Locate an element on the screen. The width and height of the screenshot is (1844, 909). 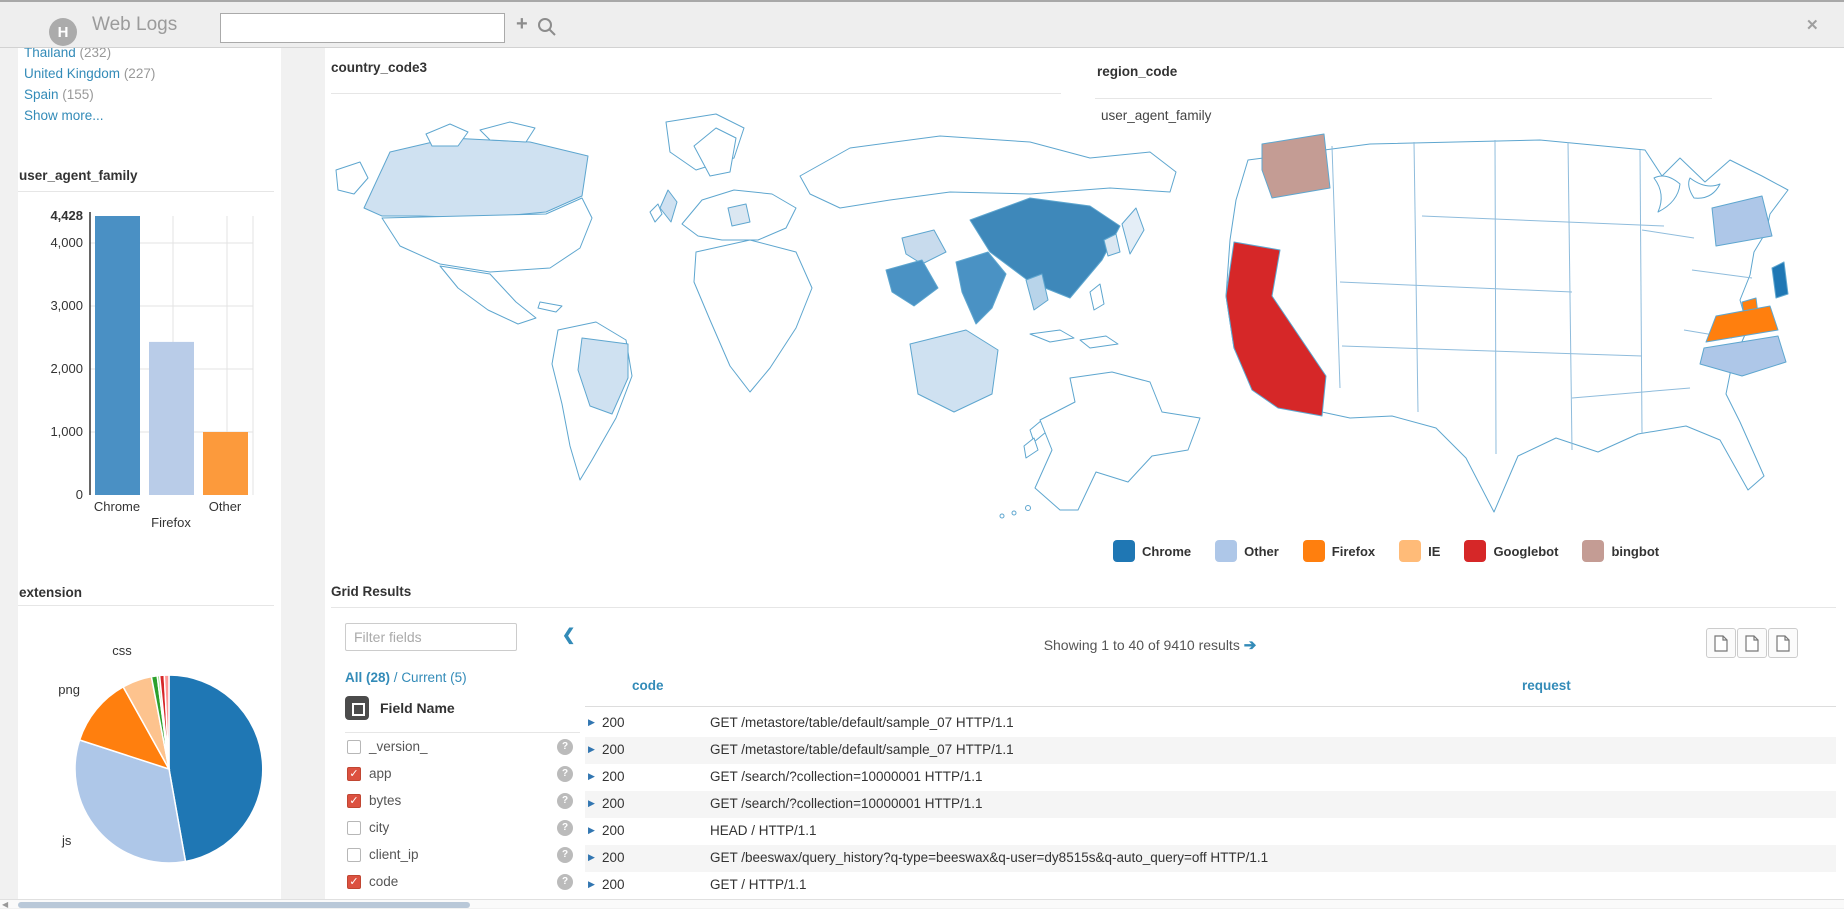
map-region-africa is located at coordinates (753, 316).